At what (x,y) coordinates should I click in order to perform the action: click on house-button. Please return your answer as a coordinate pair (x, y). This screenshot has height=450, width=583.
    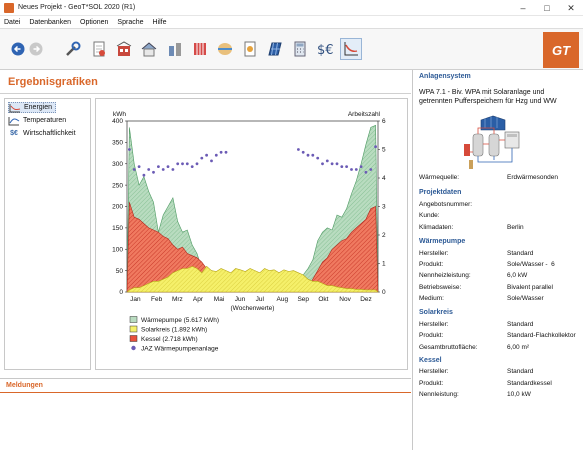
    Looking at the image, I should click on (149, 49).